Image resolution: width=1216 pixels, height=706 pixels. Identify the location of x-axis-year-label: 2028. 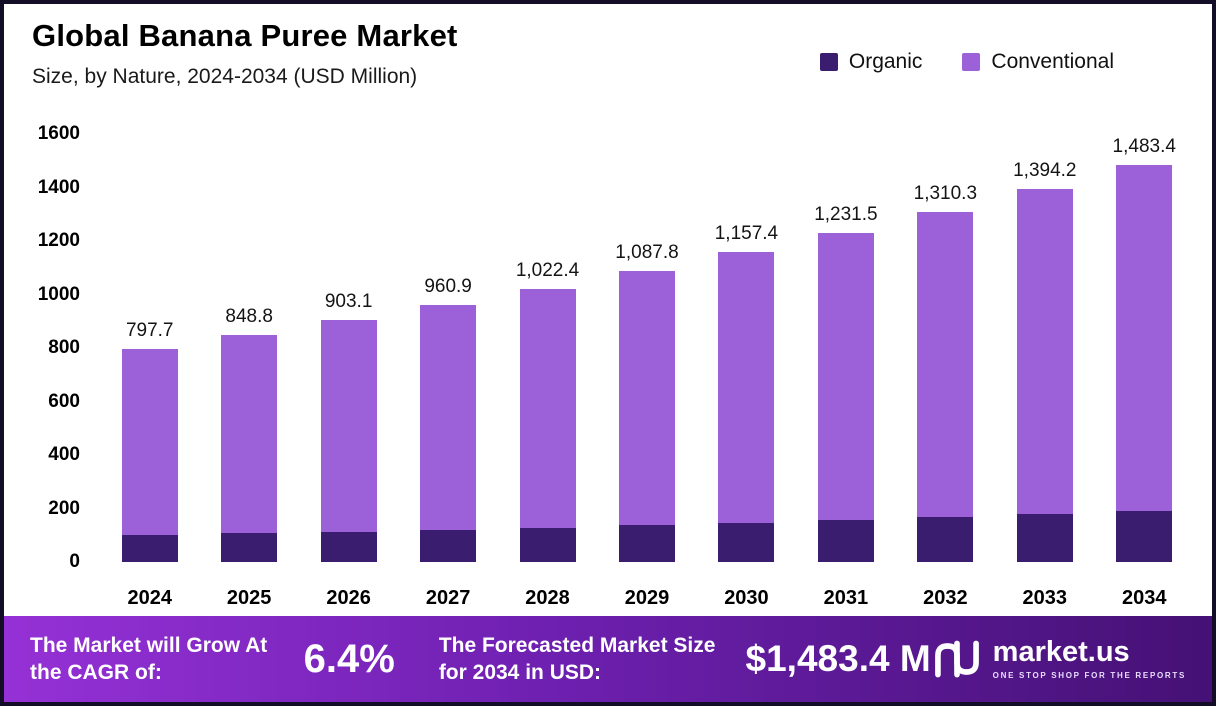
(547, 598).